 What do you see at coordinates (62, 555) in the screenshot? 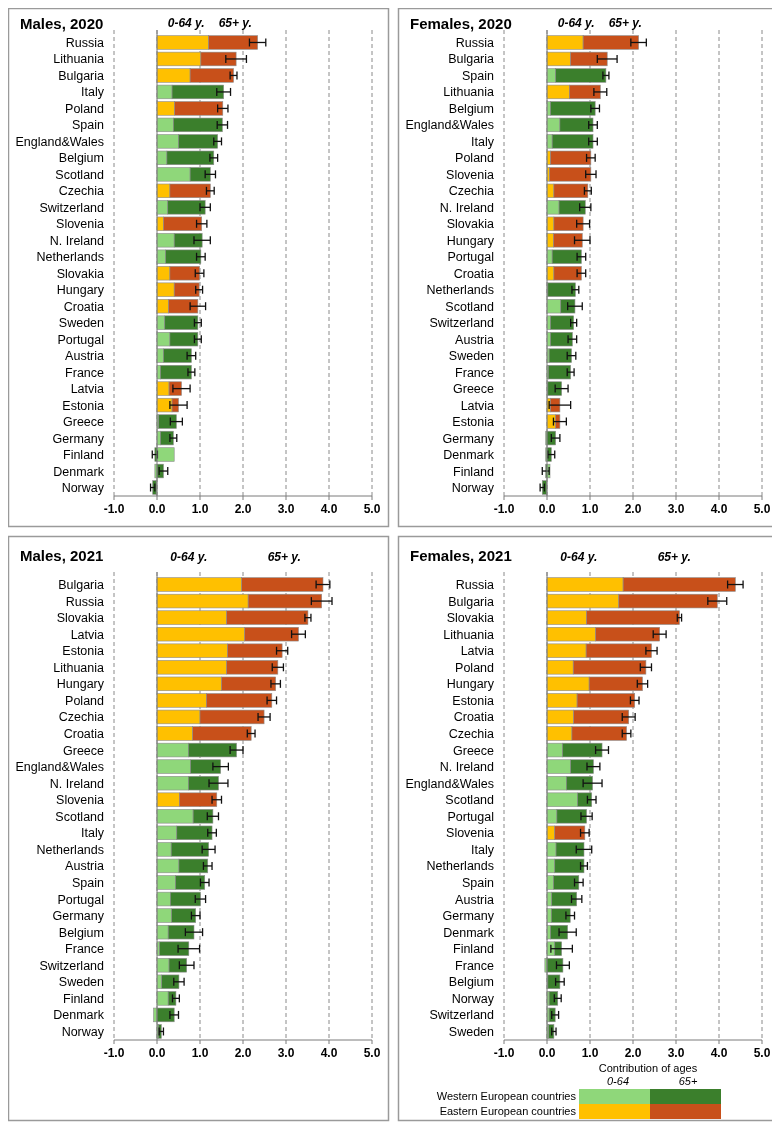
I see `chart-title: Males, 2021` at bounding box center [62, 555].